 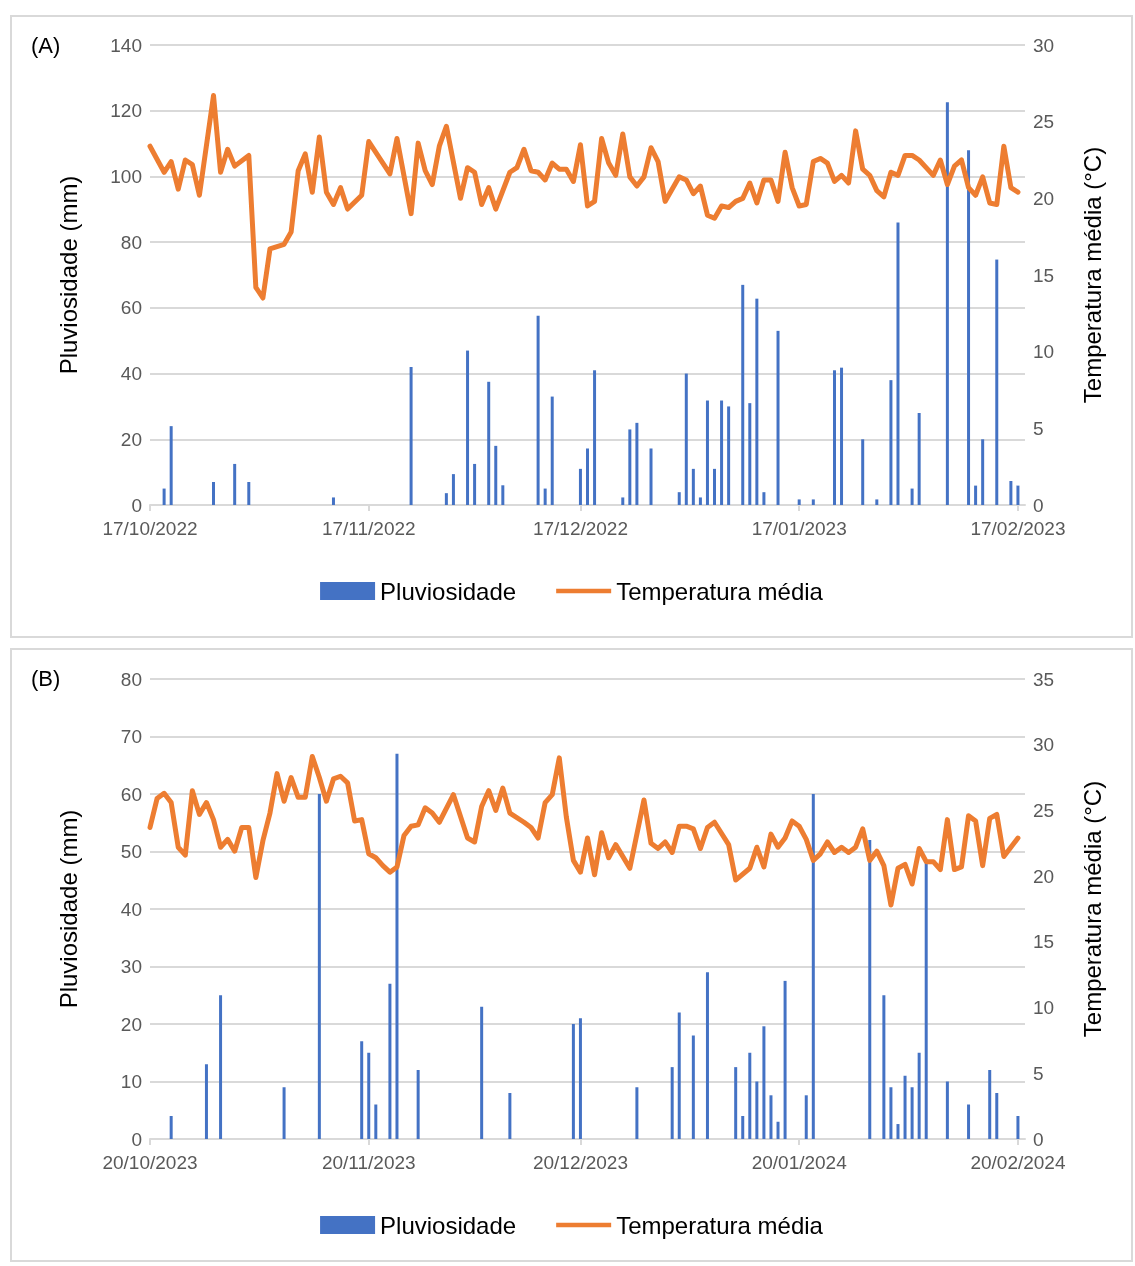 What do you see at coordinates (1044, 679) in the screenshot?
I see `y2-tick-label: 35` at bounding box center [1044, 679].